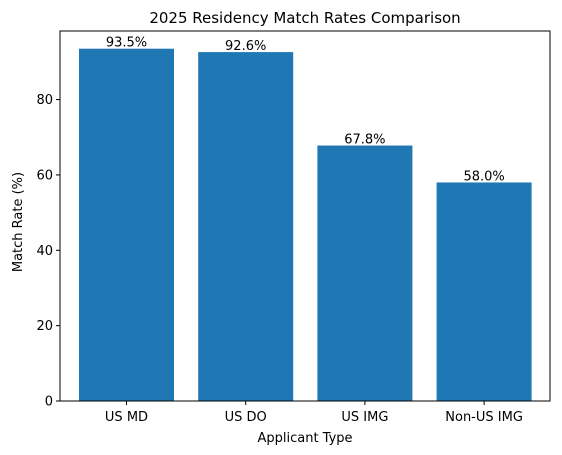 The image size is (562, 455). Describe the element at coordinates (44, 326) in the screenshot. I see `y-tick-label: 20` at that location.